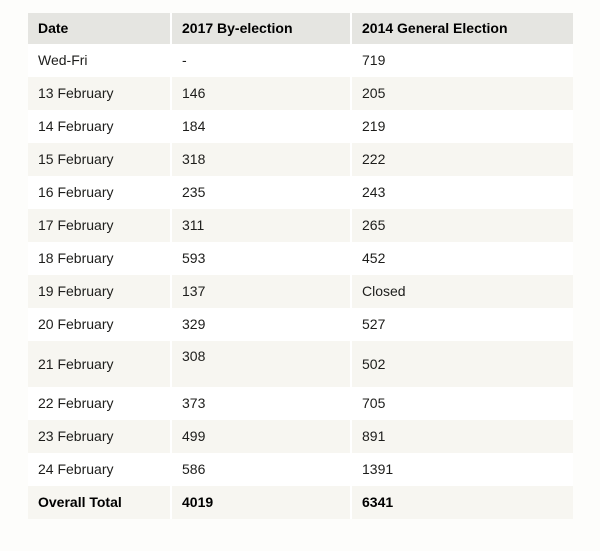 The height and width of the screenshot is (551, 600). What do you see at coordinates (461, 159) in the screenshot?
I see `general-election-2014-cell: 222` at bounding box center [461, 159].